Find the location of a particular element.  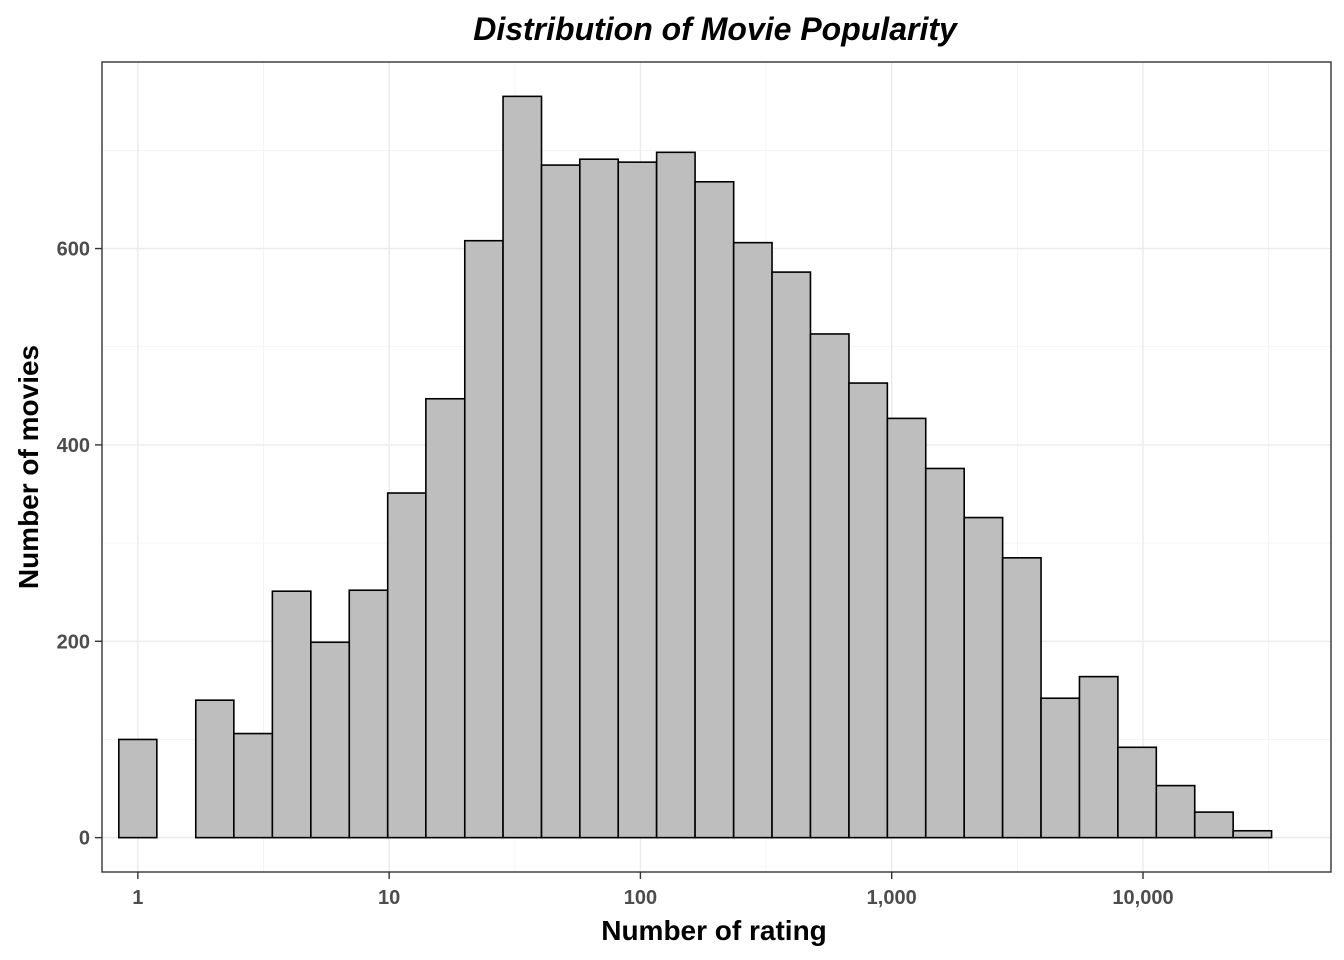

x-tick-label: 100 is located at coordinates (640, 898).